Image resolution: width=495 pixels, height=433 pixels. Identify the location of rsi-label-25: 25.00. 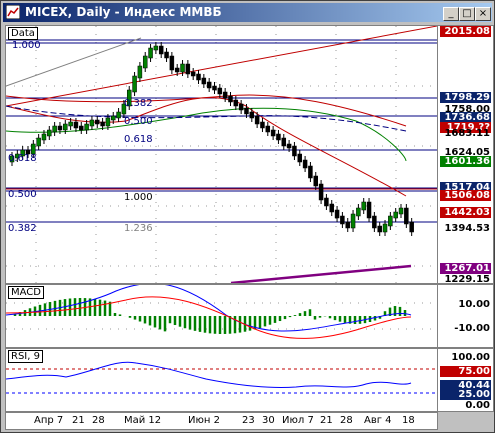
(465, 394).